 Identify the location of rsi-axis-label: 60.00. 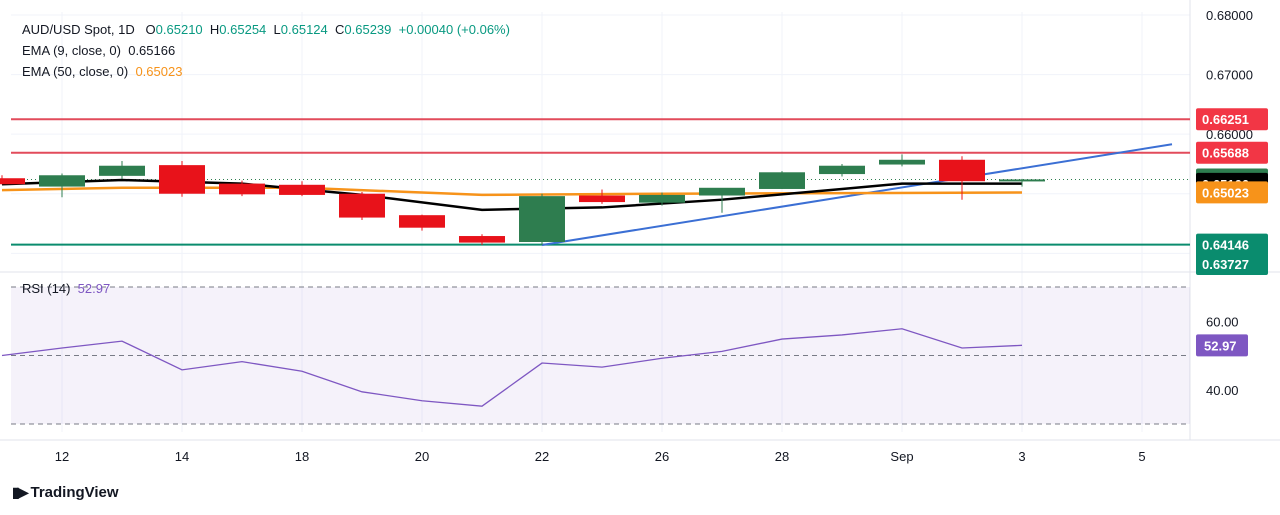
(1222, 321).